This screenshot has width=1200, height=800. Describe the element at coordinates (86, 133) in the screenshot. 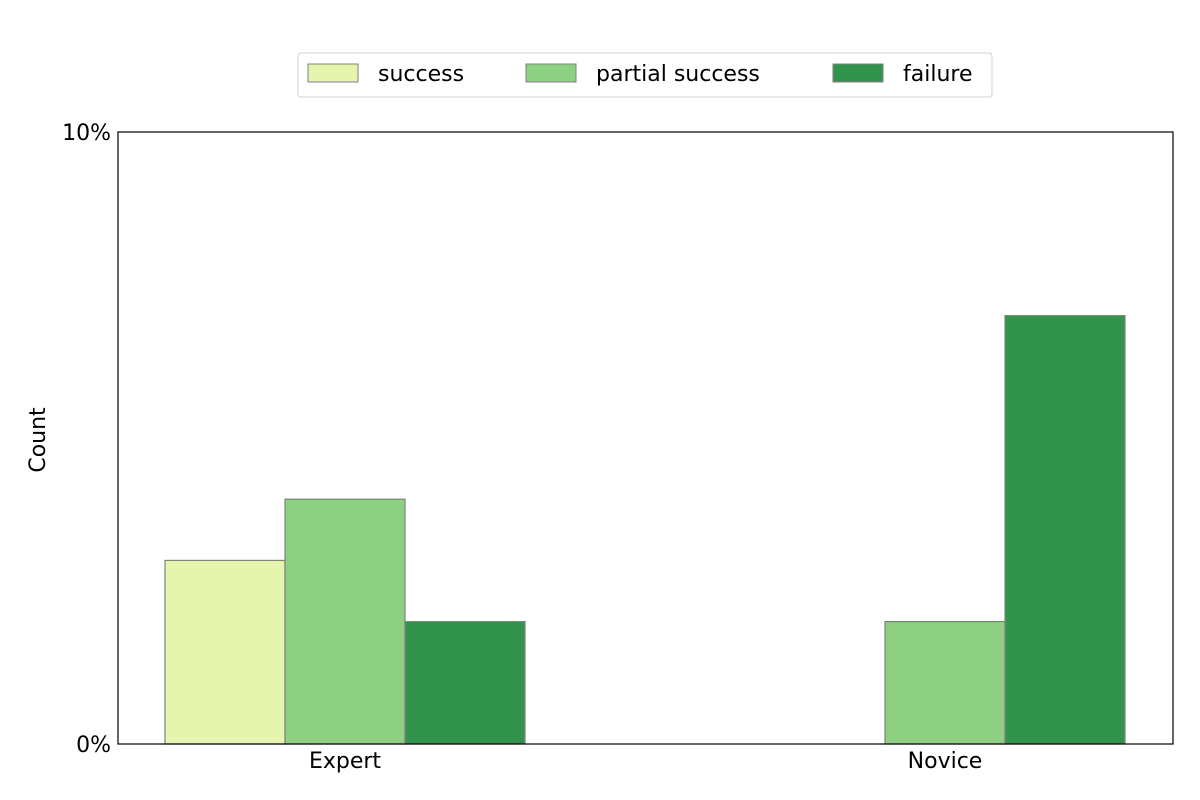

I see `y-tick-label: 10%` at that location.